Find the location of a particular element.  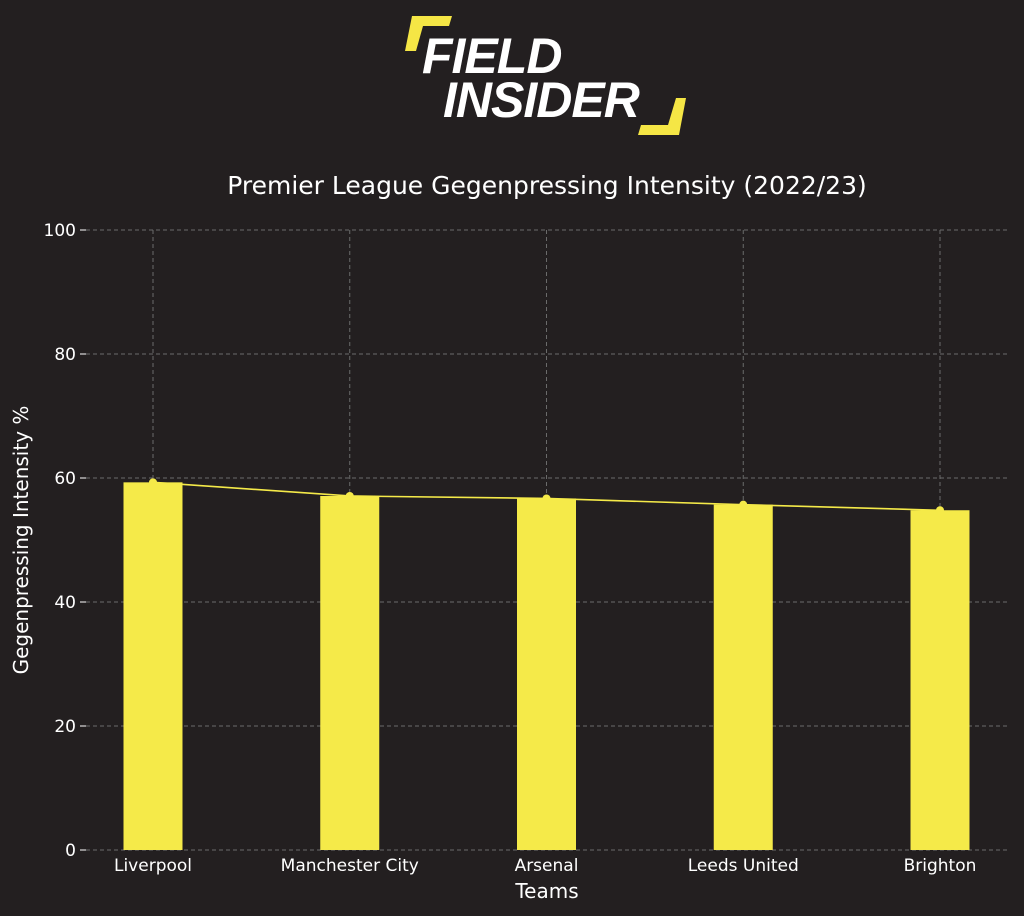

trend-line is located at coordinates (546, 496).